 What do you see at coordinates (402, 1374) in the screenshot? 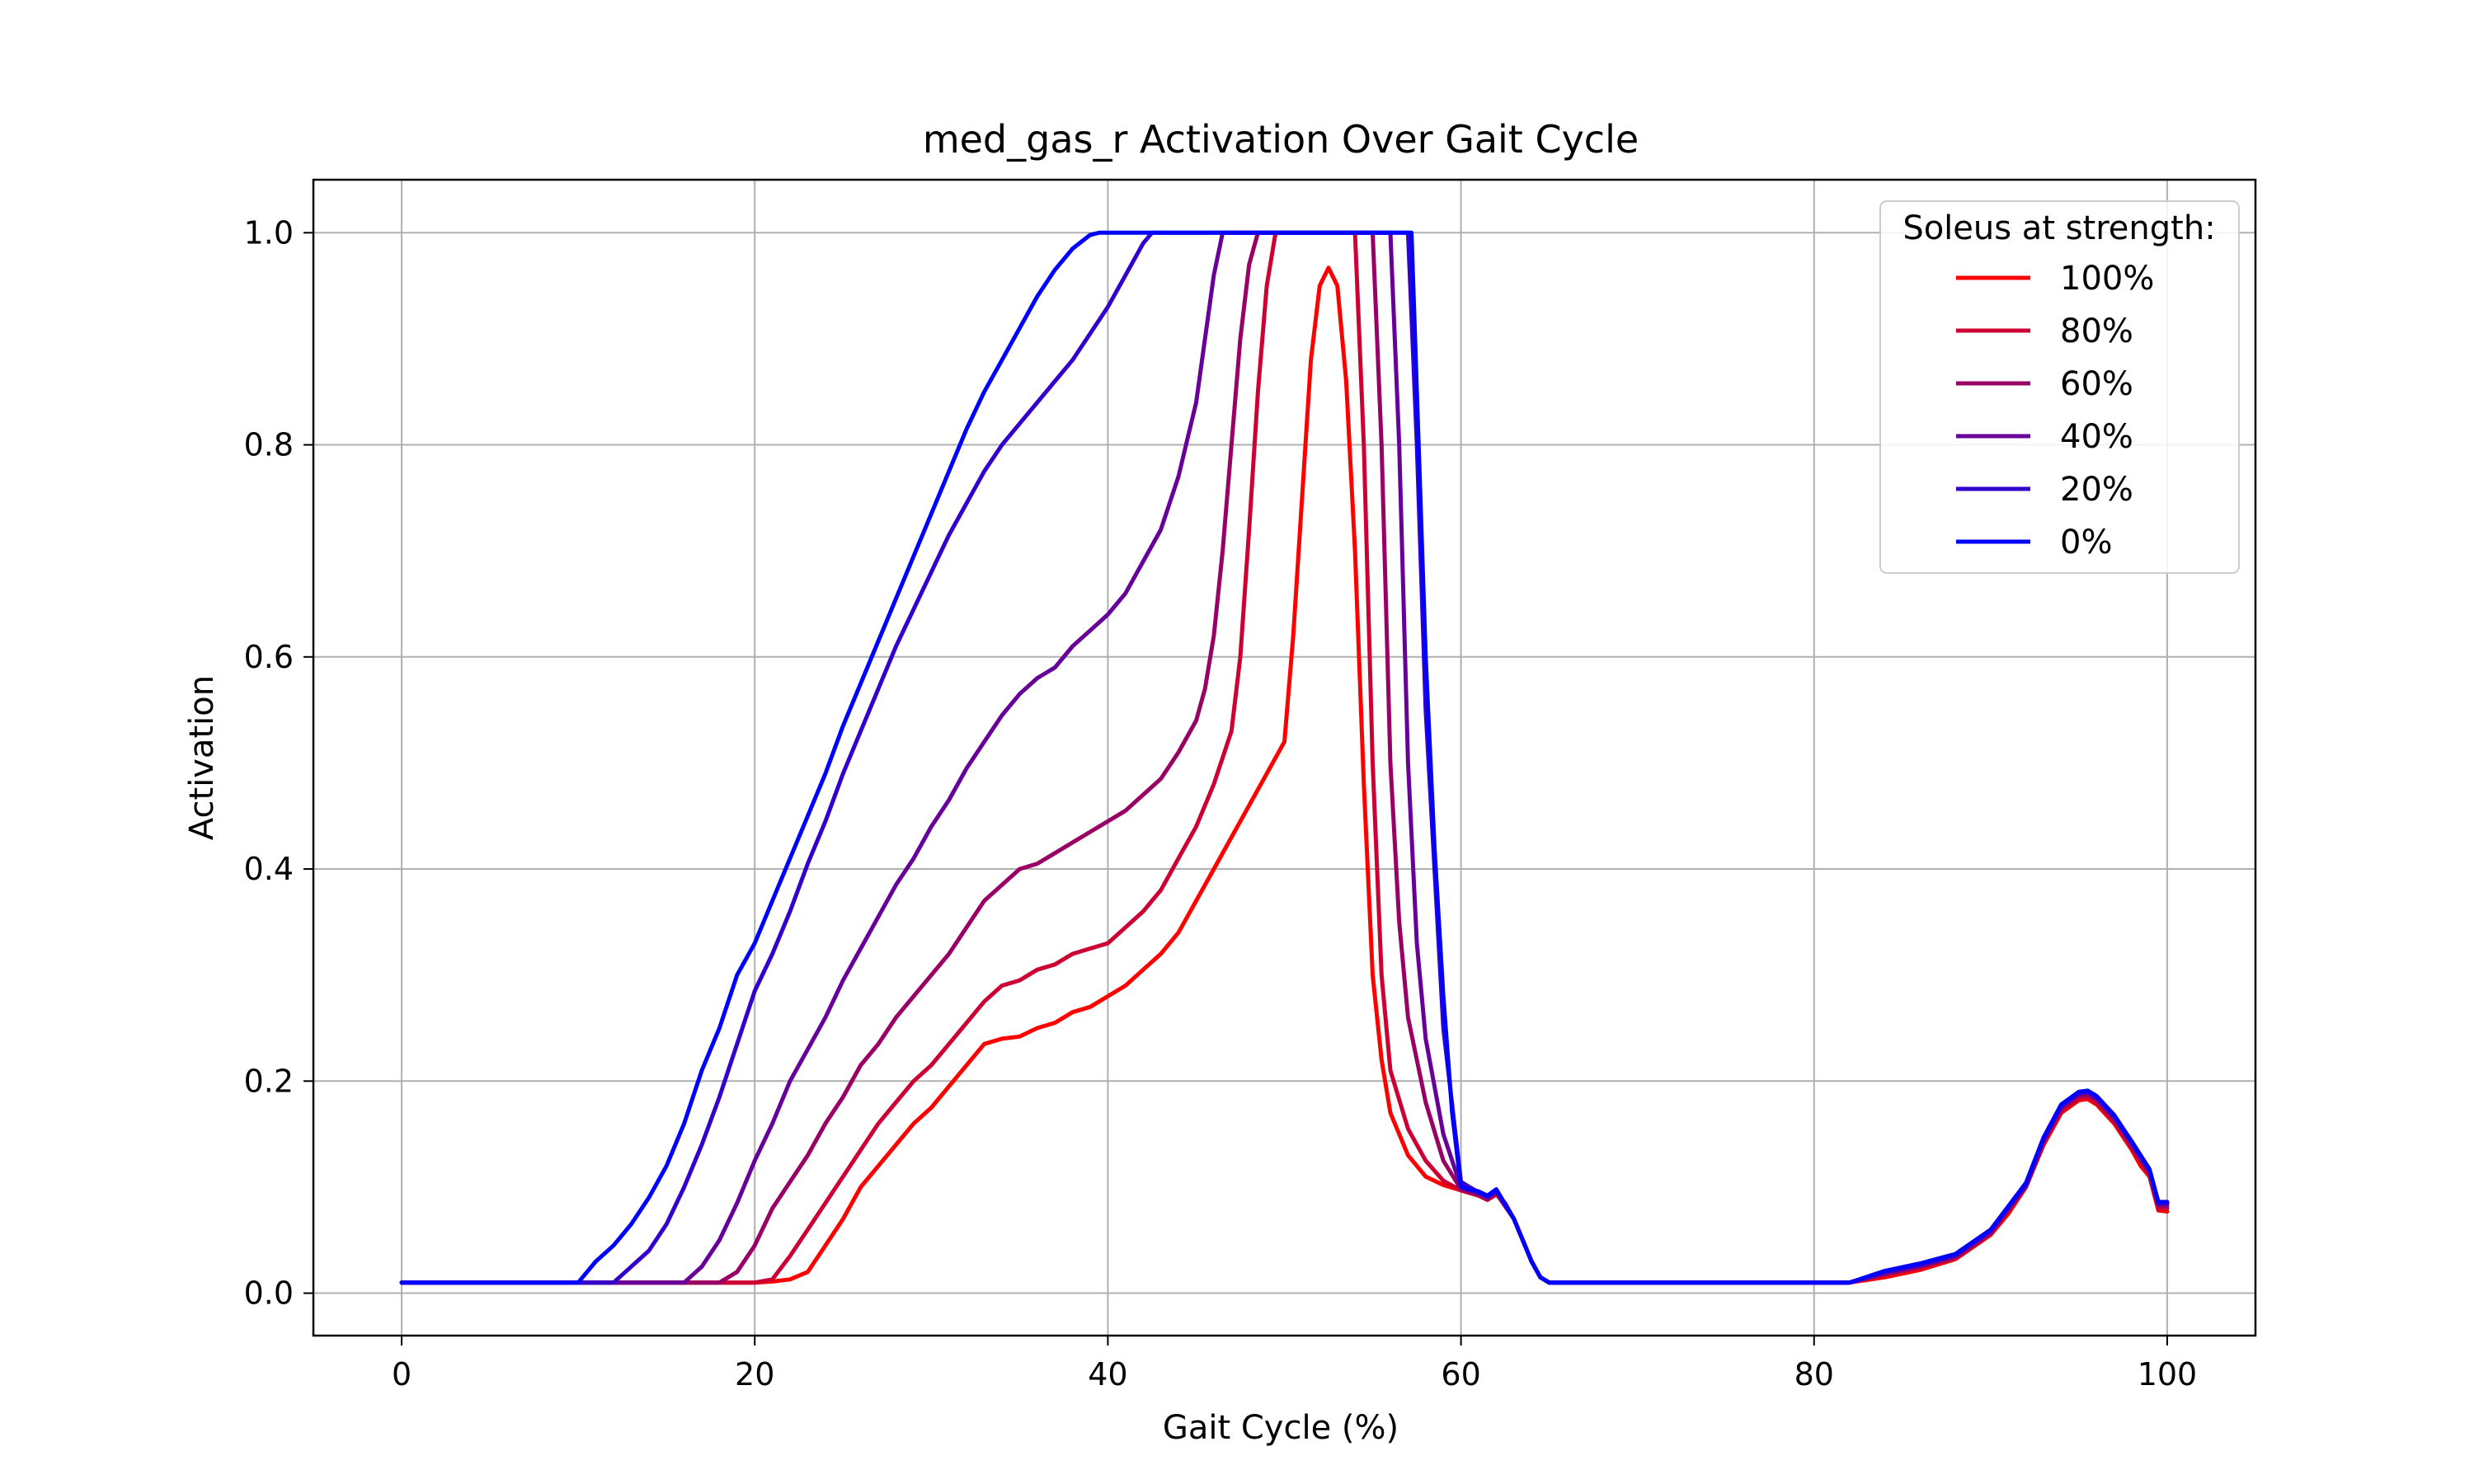
I see `x-tick-label: 0` at bounding box center [402, 1374].